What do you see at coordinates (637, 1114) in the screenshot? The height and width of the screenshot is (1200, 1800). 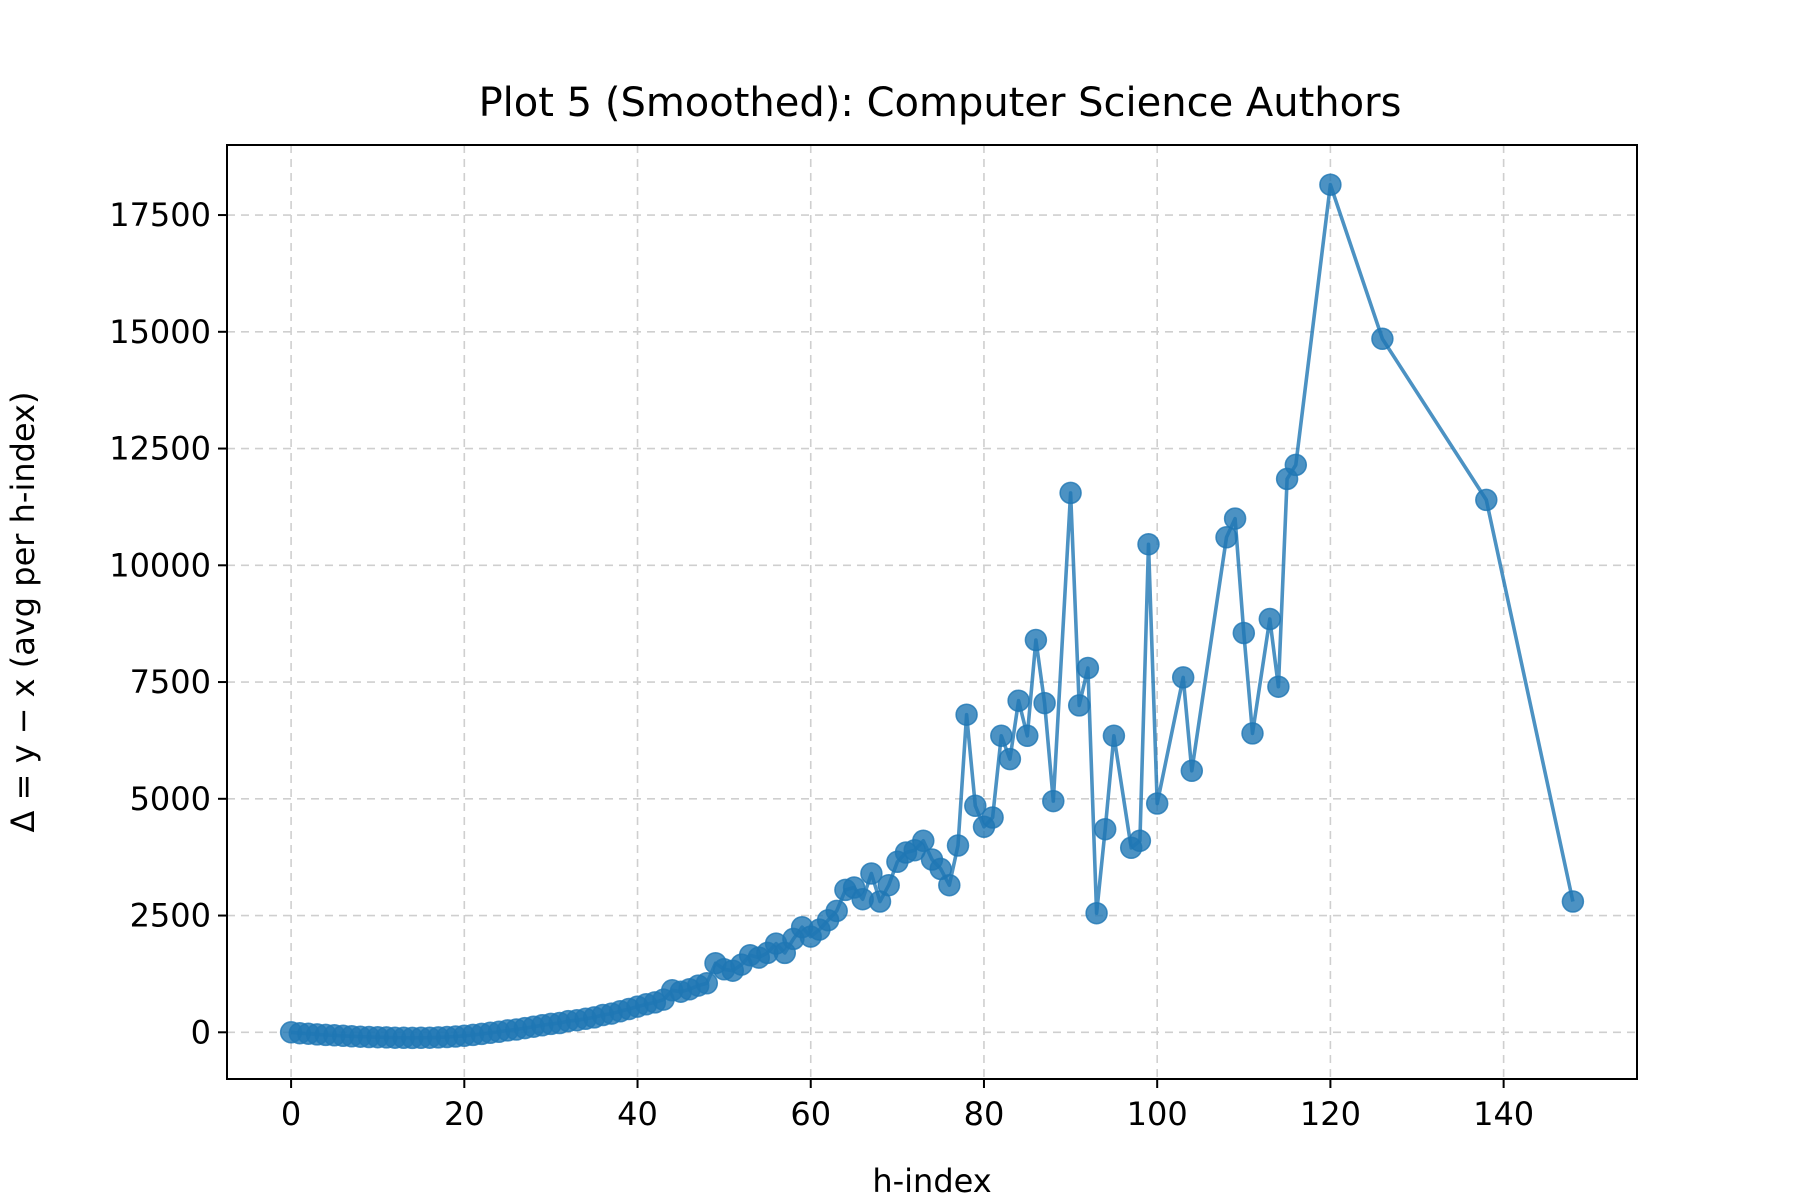 I see `x-tick-label: 40` at bounding box center [637, 1114].